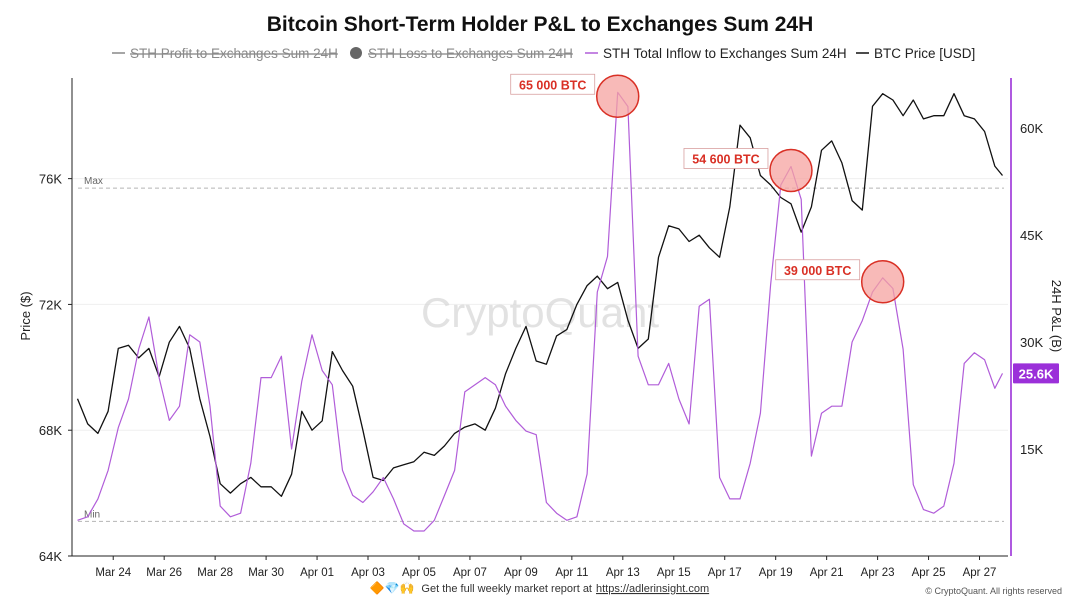  Describe the element at coordinates (1056, 316) in the screenshot. I see `y-axis-right-label: 24H P&L (B)` at that location.